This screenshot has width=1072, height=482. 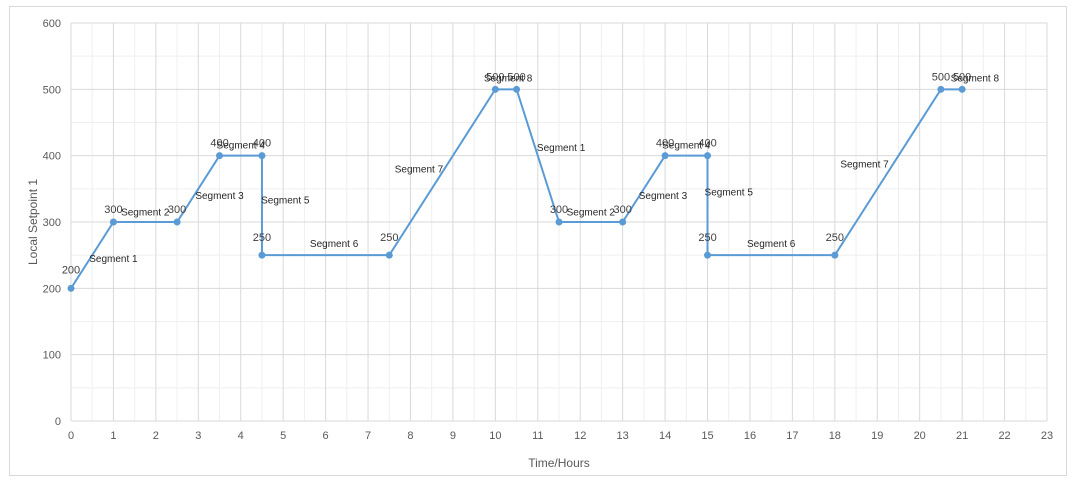 I want to click on x-tick-label: 18, so click(x=835, y=436).